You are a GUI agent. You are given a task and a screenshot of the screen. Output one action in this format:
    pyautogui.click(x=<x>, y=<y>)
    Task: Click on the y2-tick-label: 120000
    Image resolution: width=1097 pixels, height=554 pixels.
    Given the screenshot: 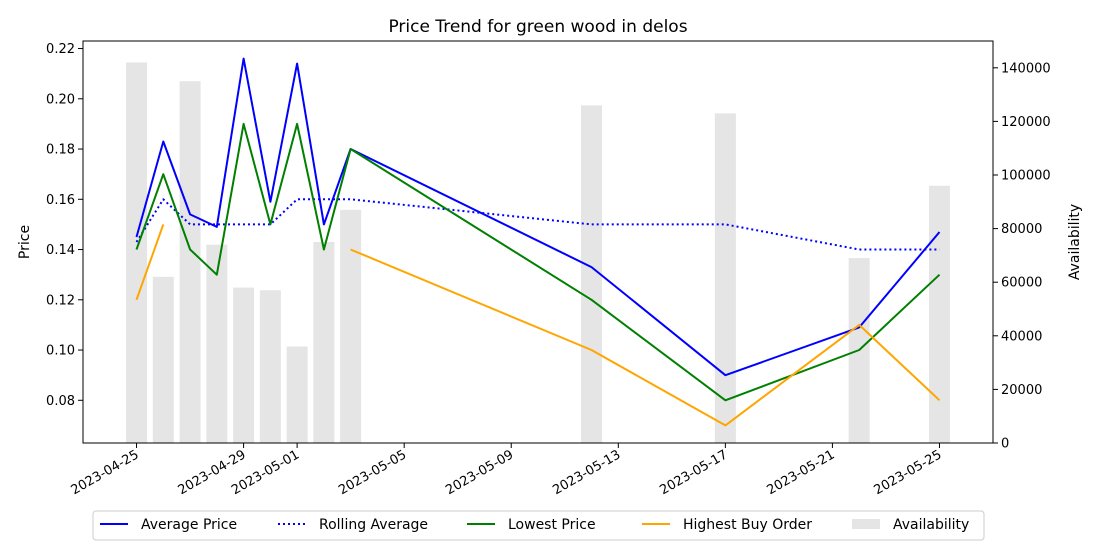 What is the action you would take?
    pyautogui.click(x=1026, y=122)
    